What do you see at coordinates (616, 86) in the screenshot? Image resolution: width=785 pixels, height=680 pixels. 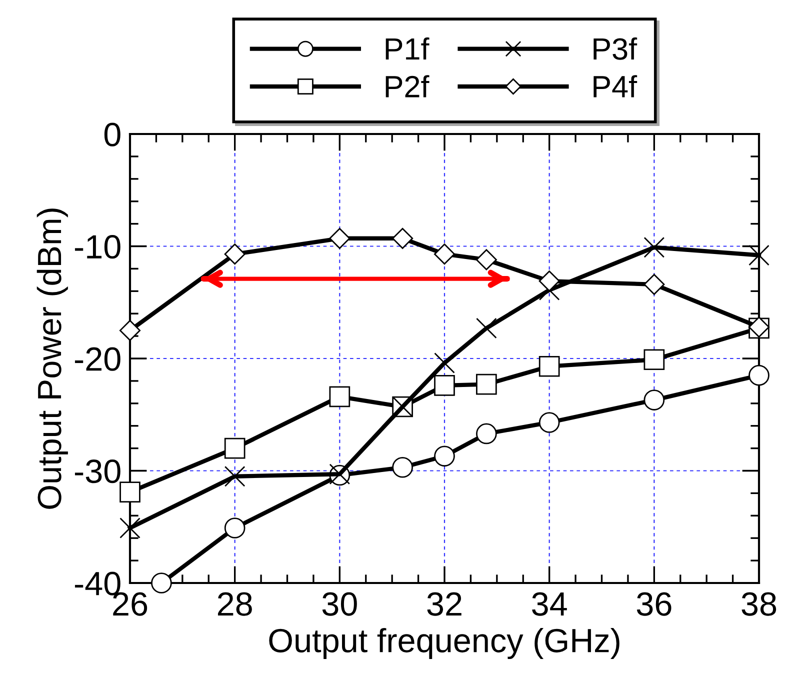 I see `legend-label: P4f` at bounding box center [616, 86].